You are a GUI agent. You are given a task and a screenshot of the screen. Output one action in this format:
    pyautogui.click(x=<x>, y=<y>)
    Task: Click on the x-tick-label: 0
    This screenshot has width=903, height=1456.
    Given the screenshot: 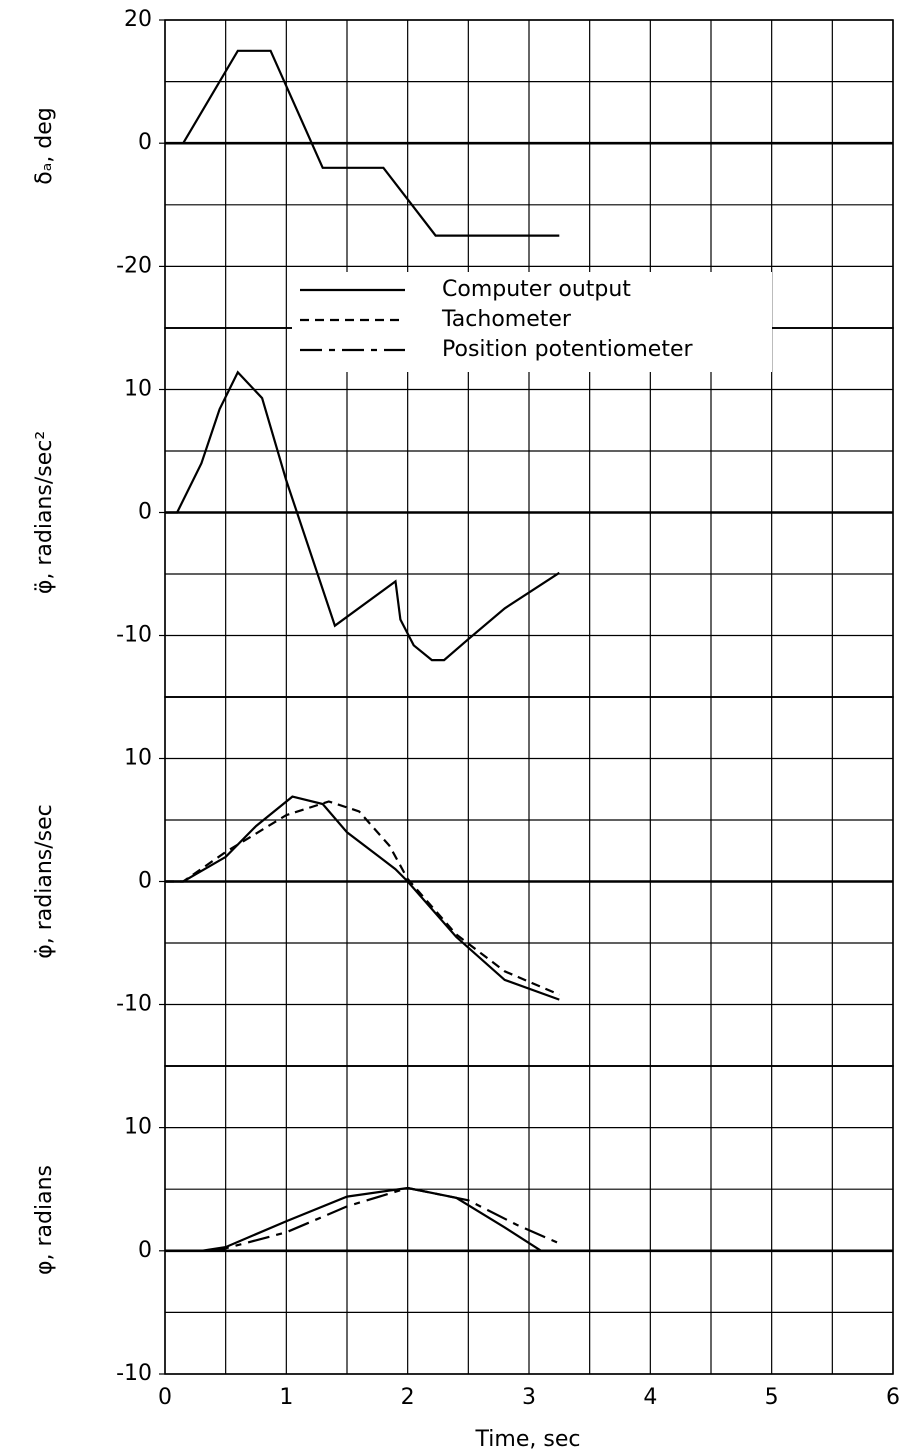 What is the action you would take?
    pyautogui.click(x=165, y=1397)
    